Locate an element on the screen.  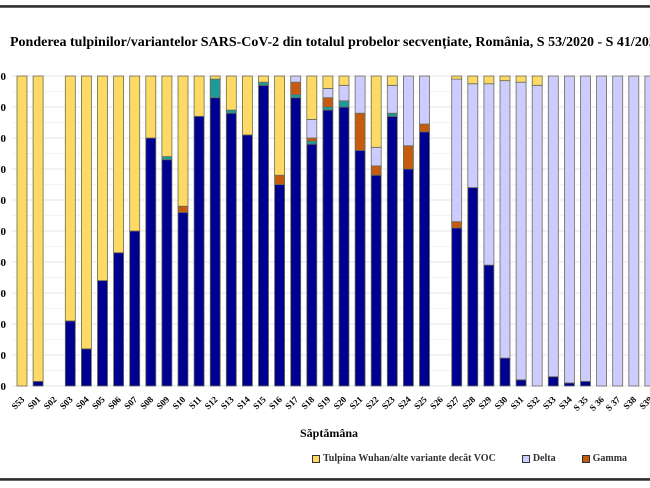
legend-item-delta: Delta is located at coordinates (538, 458).